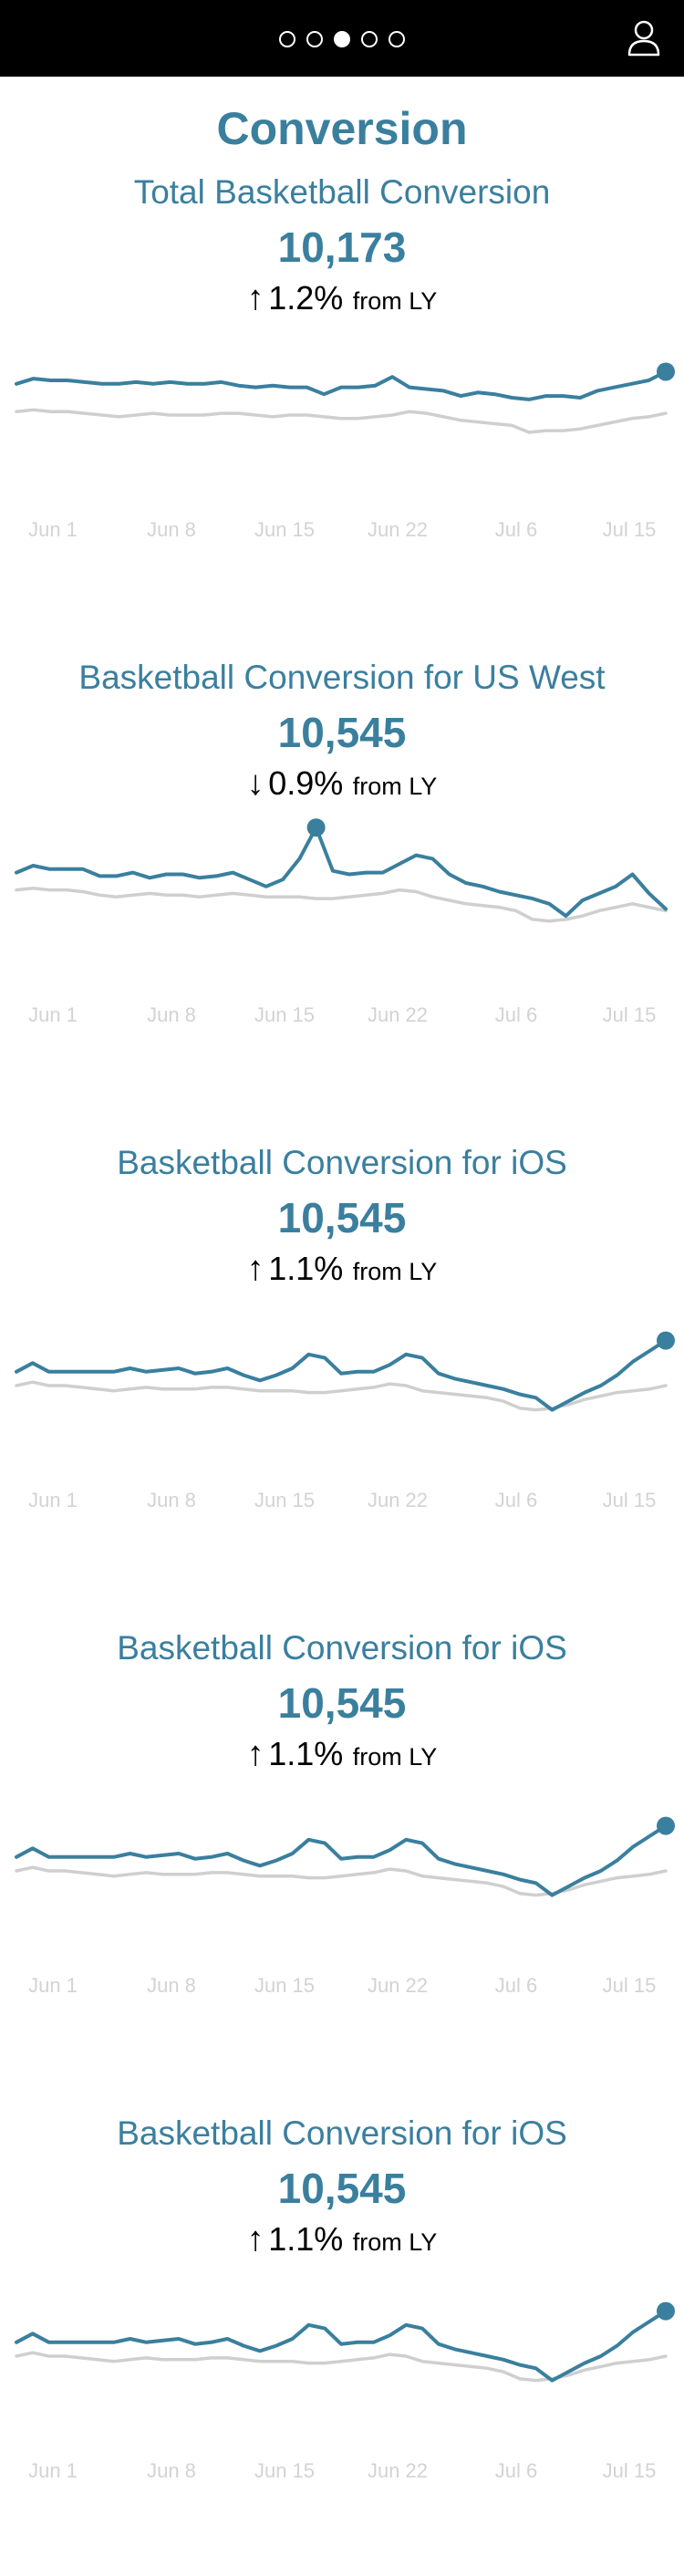 Image resolution: width=684 pixels, height=2576 pixels. Describe the element at coordinates (255, 784) in the screenshot. I see `arrow-down-icon: ↓` at that location.